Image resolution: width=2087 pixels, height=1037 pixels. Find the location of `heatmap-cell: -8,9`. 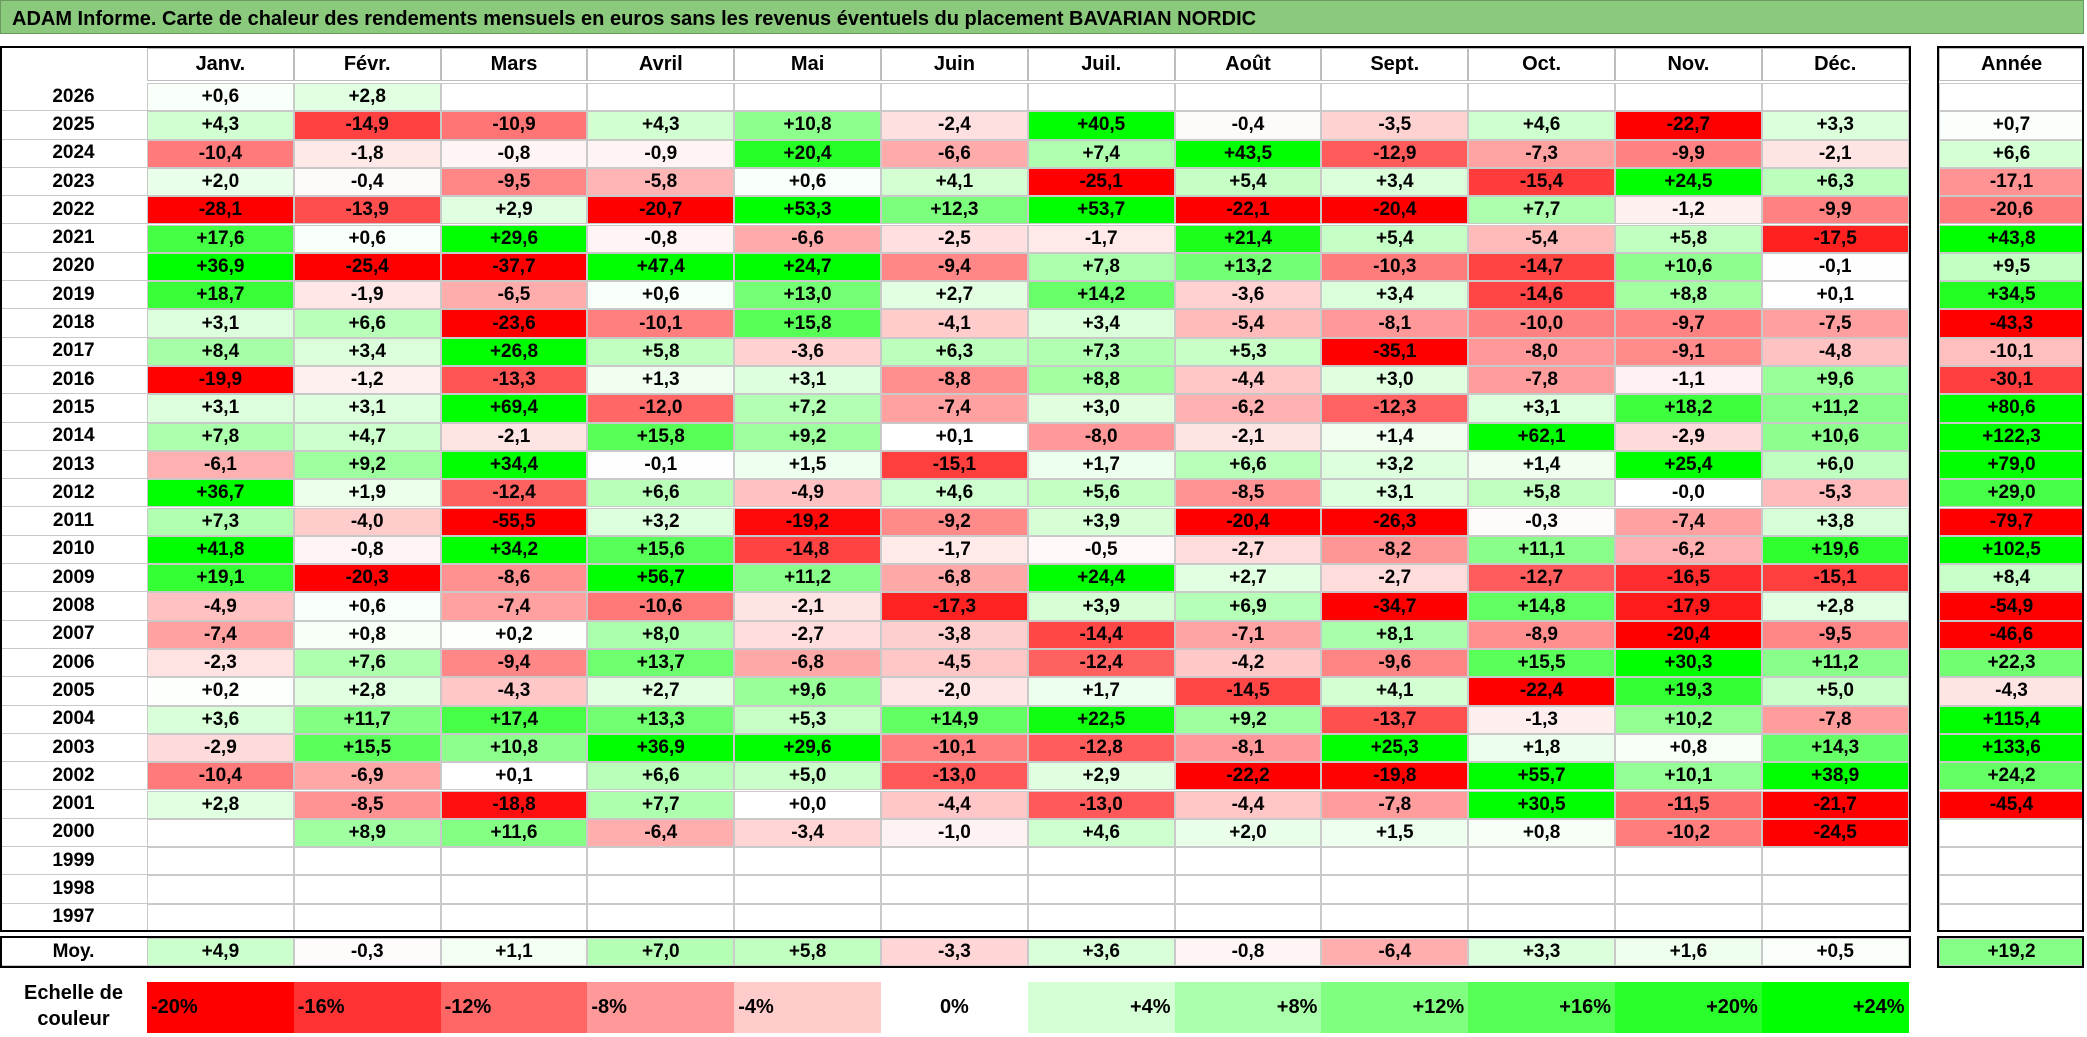

heatmap-cell: -8,9 is located at coordinates (1541, 634).